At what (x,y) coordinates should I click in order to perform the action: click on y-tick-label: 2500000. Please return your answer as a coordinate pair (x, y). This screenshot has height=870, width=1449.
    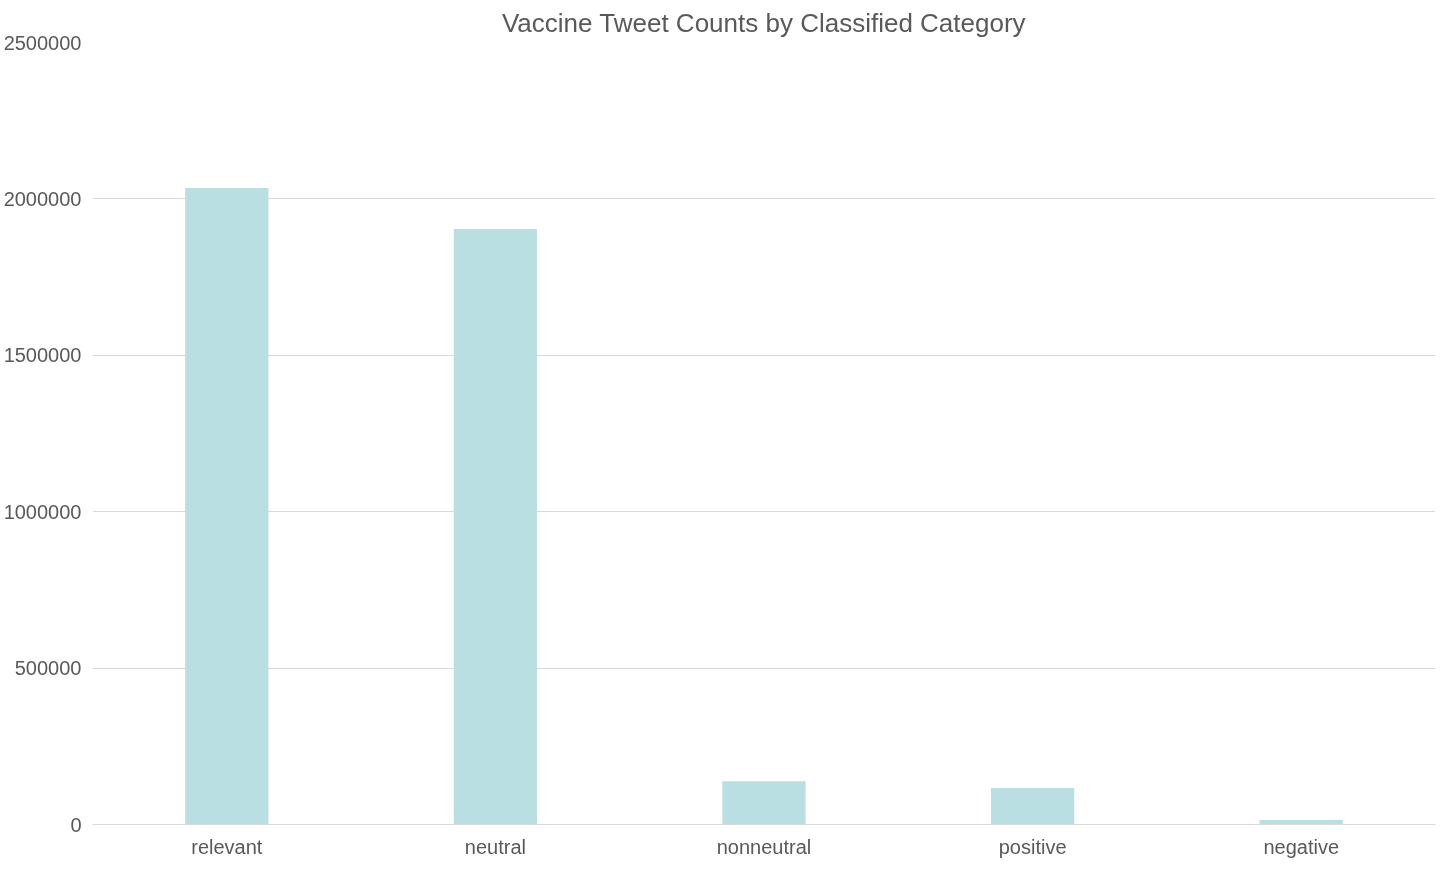
    Looking at the image, I should click on (42, 42).